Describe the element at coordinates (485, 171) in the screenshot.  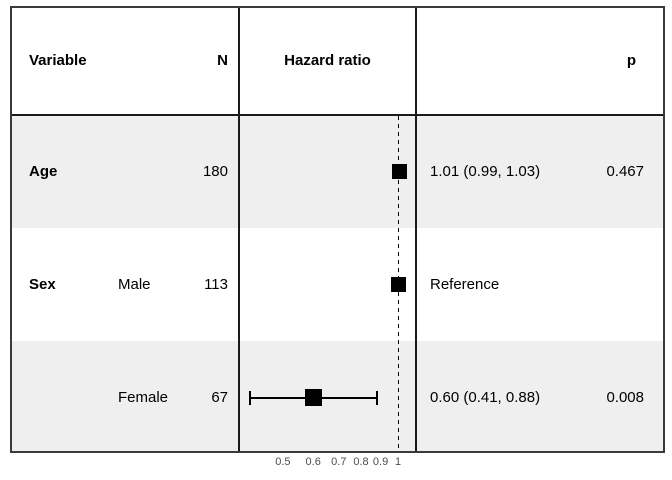
I see `row-estimate: 1.01 (0.99, 1.03)` at that location.